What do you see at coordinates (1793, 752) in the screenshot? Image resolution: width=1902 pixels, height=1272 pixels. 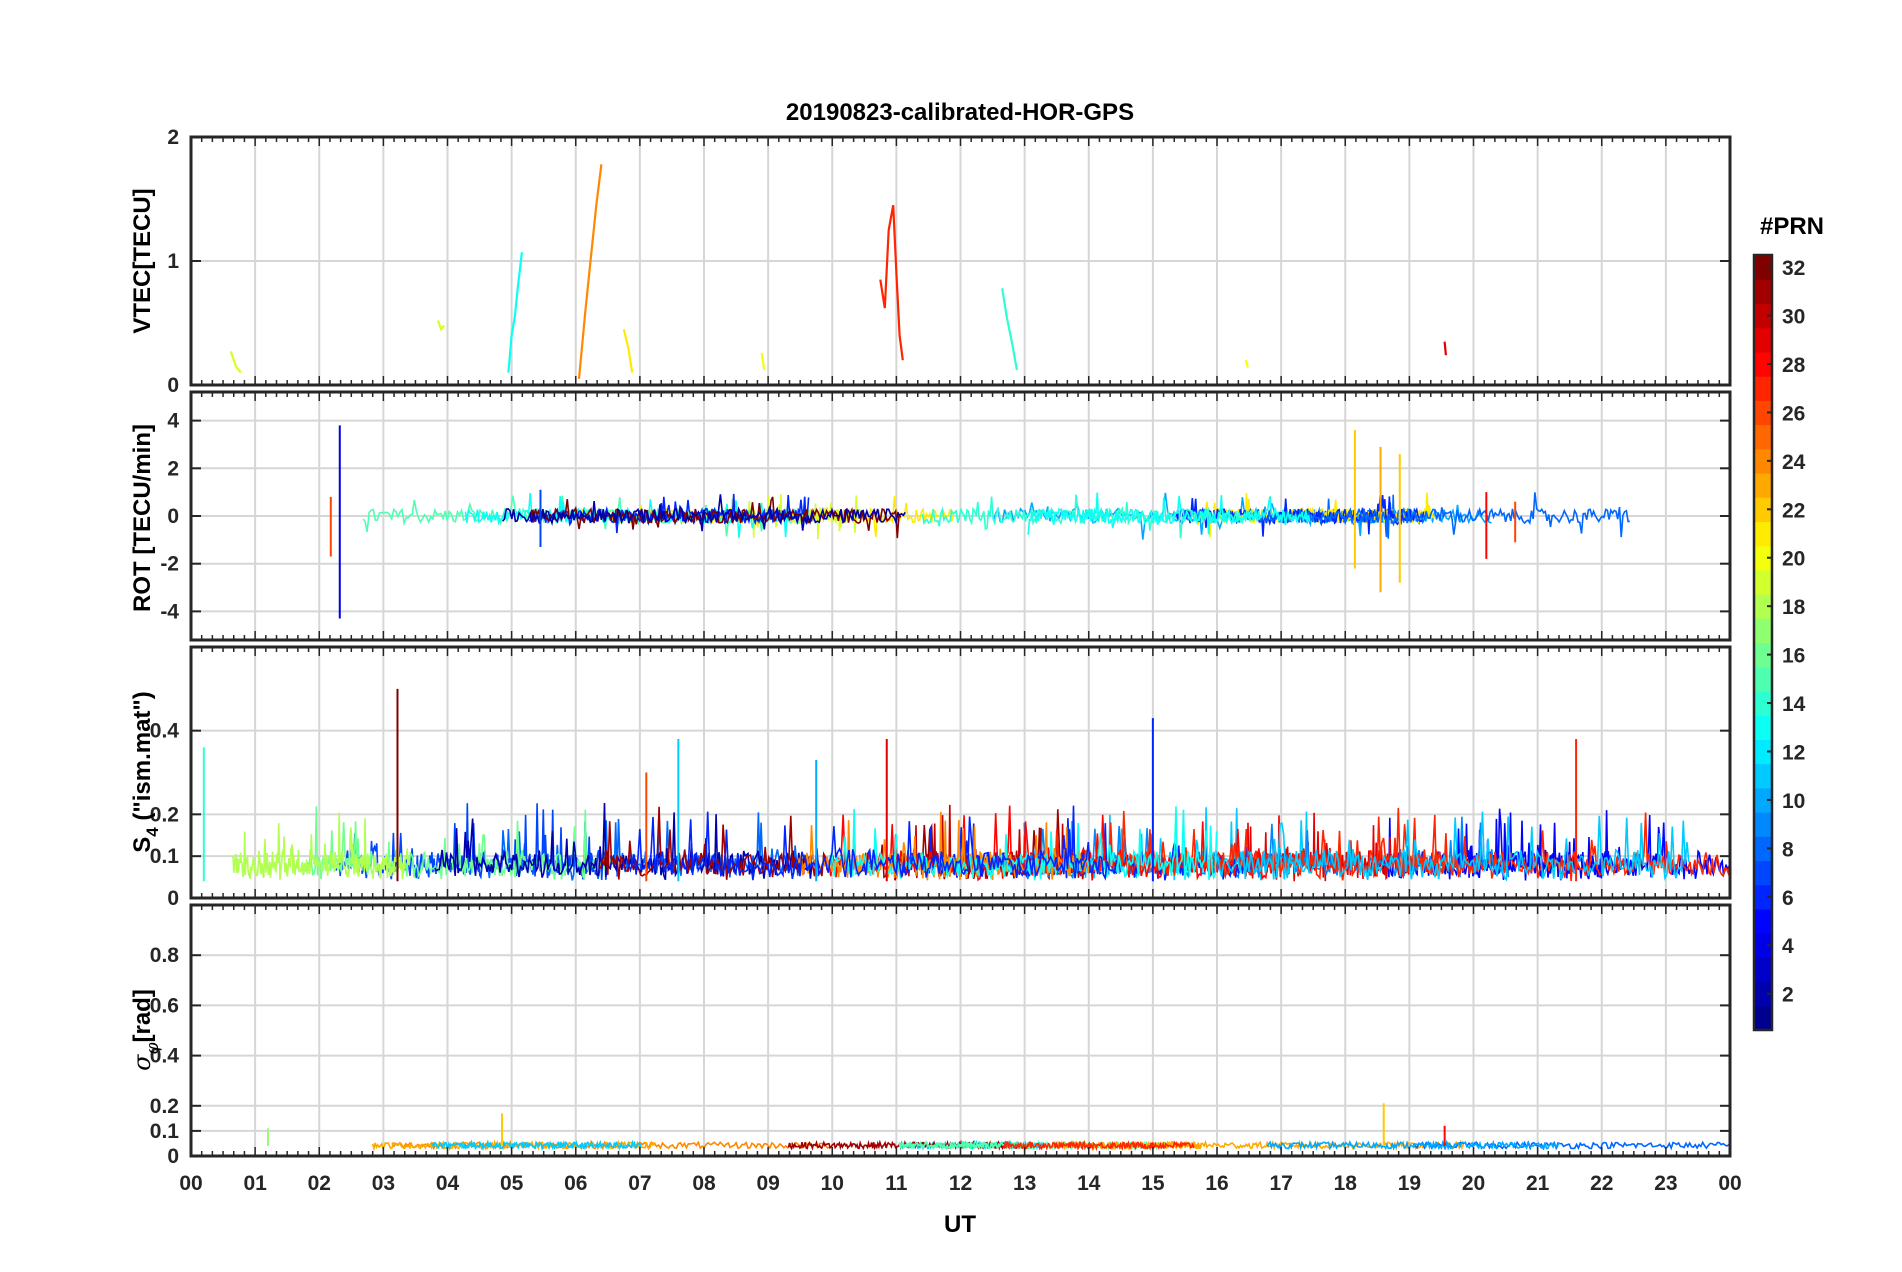 I see `colorbar-tick-label: 12` at bounding box center [1793, 752].